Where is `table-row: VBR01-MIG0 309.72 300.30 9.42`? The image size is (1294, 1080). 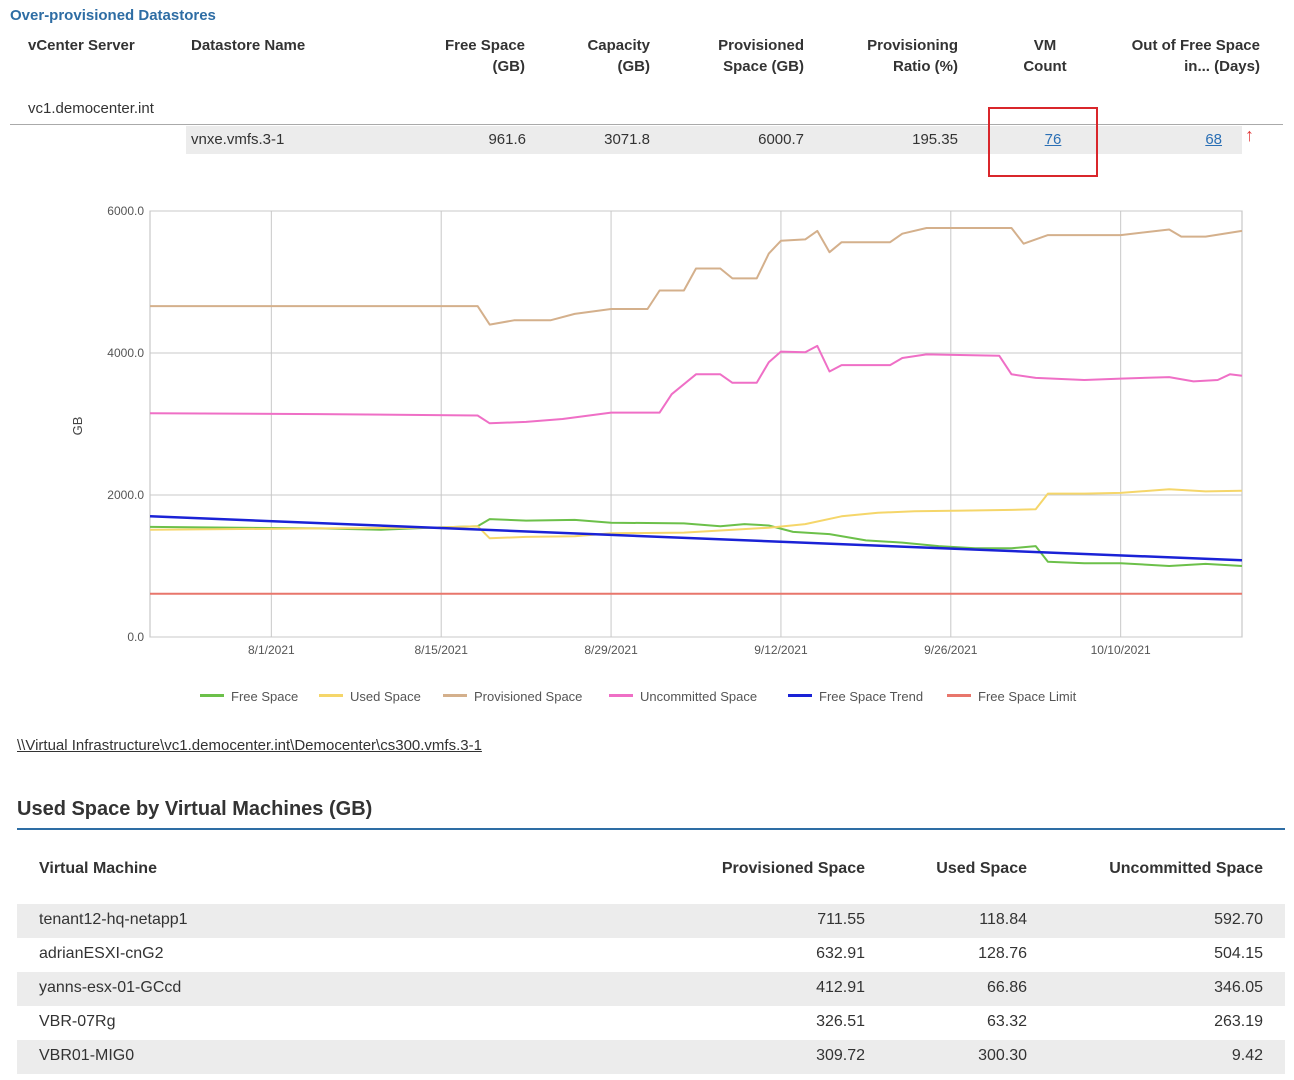
table-row: VBR01-MIG0 309.72 300.30 9.42 is located at coordinates (651, 1057).